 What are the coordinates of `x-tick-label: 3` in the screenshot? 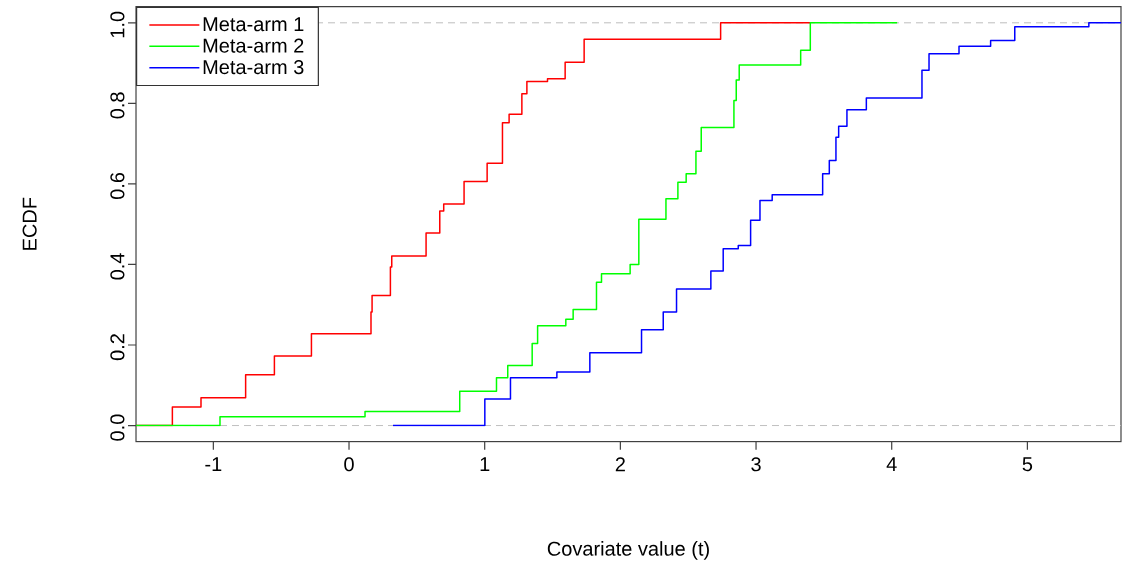 It's located at (756, 464).